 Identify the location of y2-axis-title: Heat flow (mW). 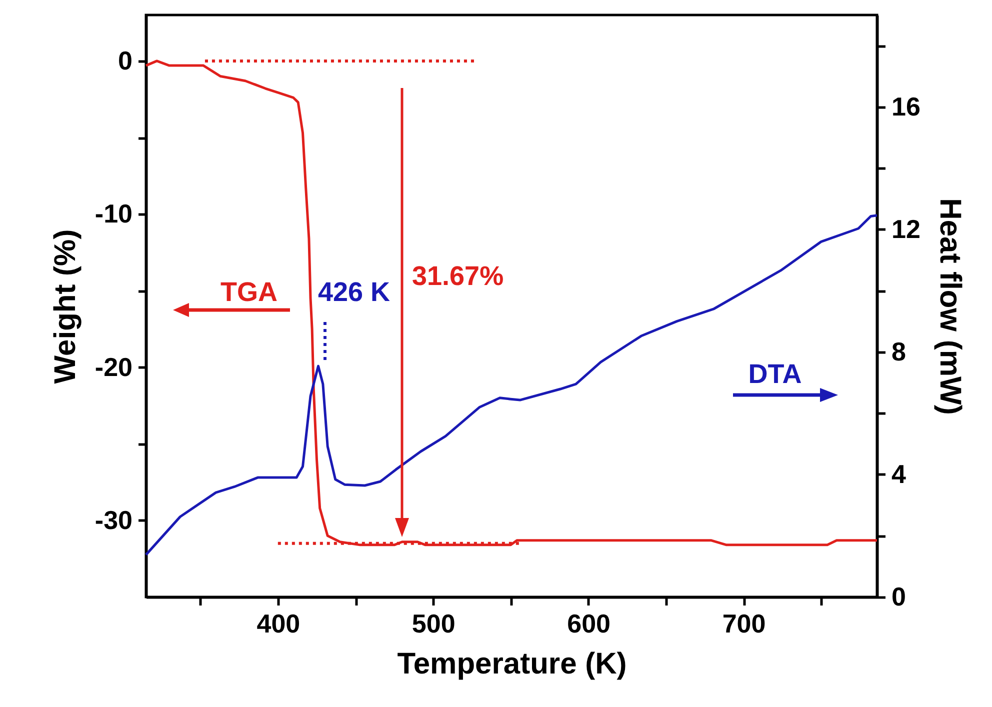
(949, 306).